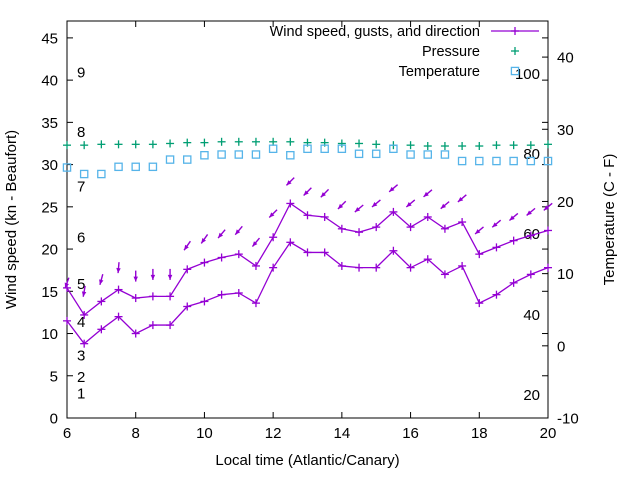 This screenshot has height=480, width=640. I want to click on beaufort-scale-label: 9, so click(81, 73).